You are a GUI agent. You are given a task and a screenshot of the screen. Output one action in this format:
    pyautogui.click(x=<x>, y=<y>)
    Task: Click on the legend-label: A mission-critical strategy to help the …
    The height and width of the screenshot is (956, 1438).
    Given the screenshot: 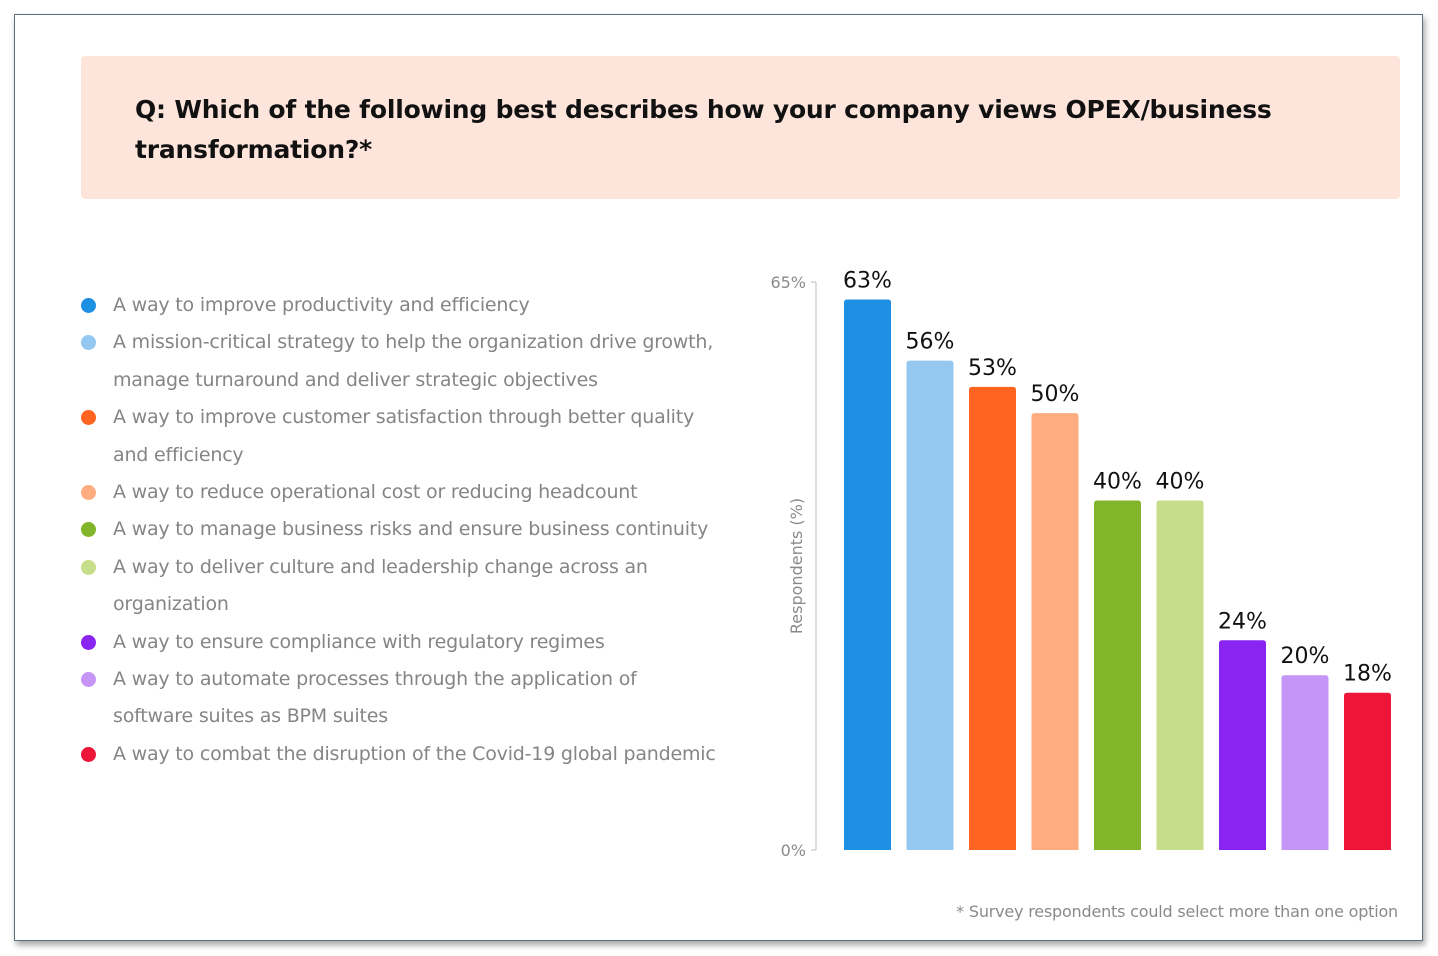 What is the action you would take?
    pyautogui.click(x=413, y=361)
    